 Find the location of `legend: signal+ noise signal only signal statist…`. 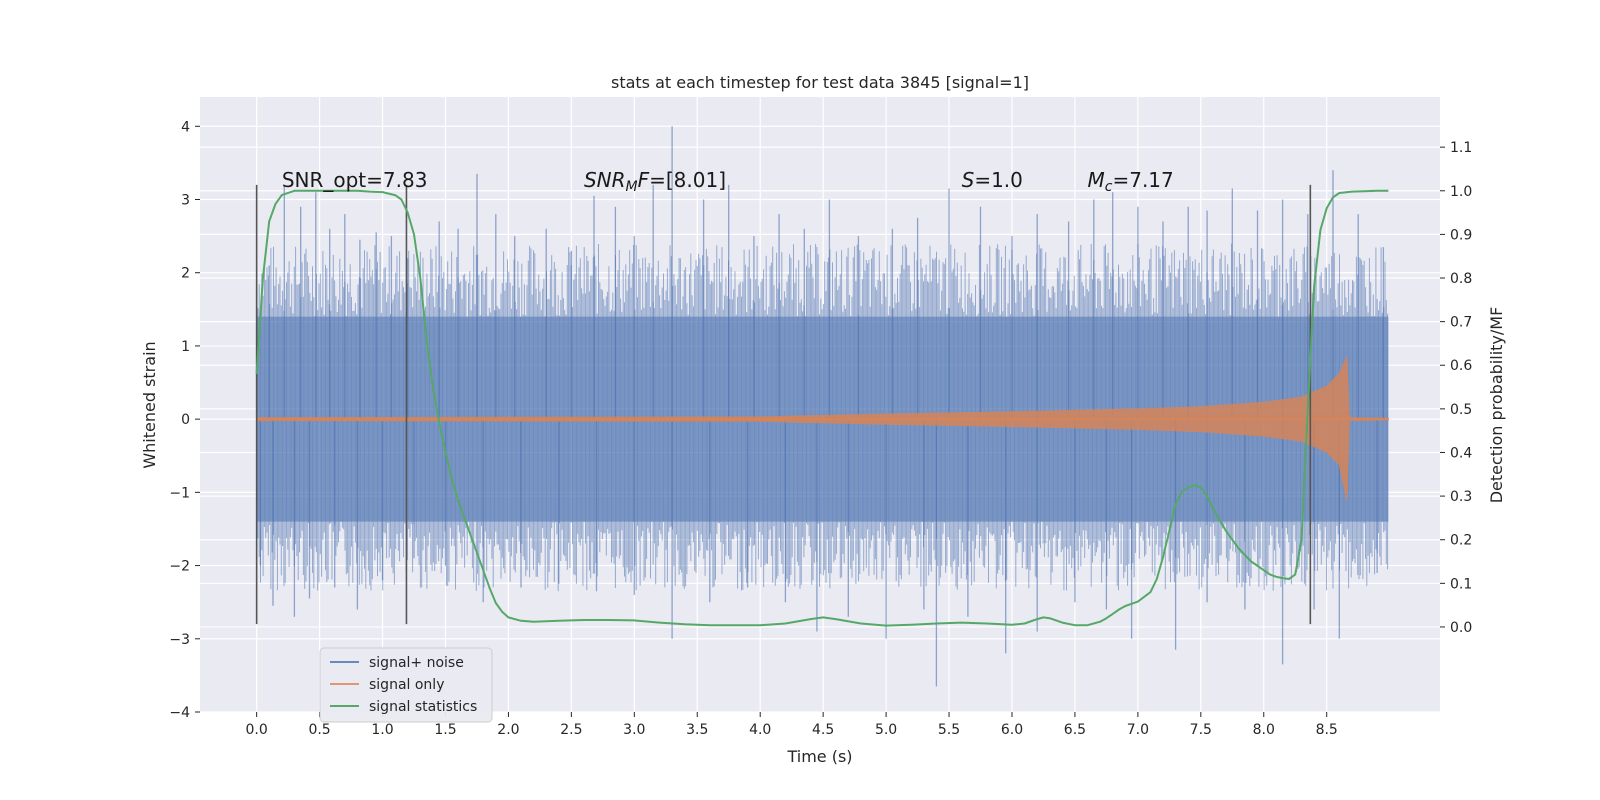

legend: signal+ noise signal only signal statist… is located at coordinates (406, 685).